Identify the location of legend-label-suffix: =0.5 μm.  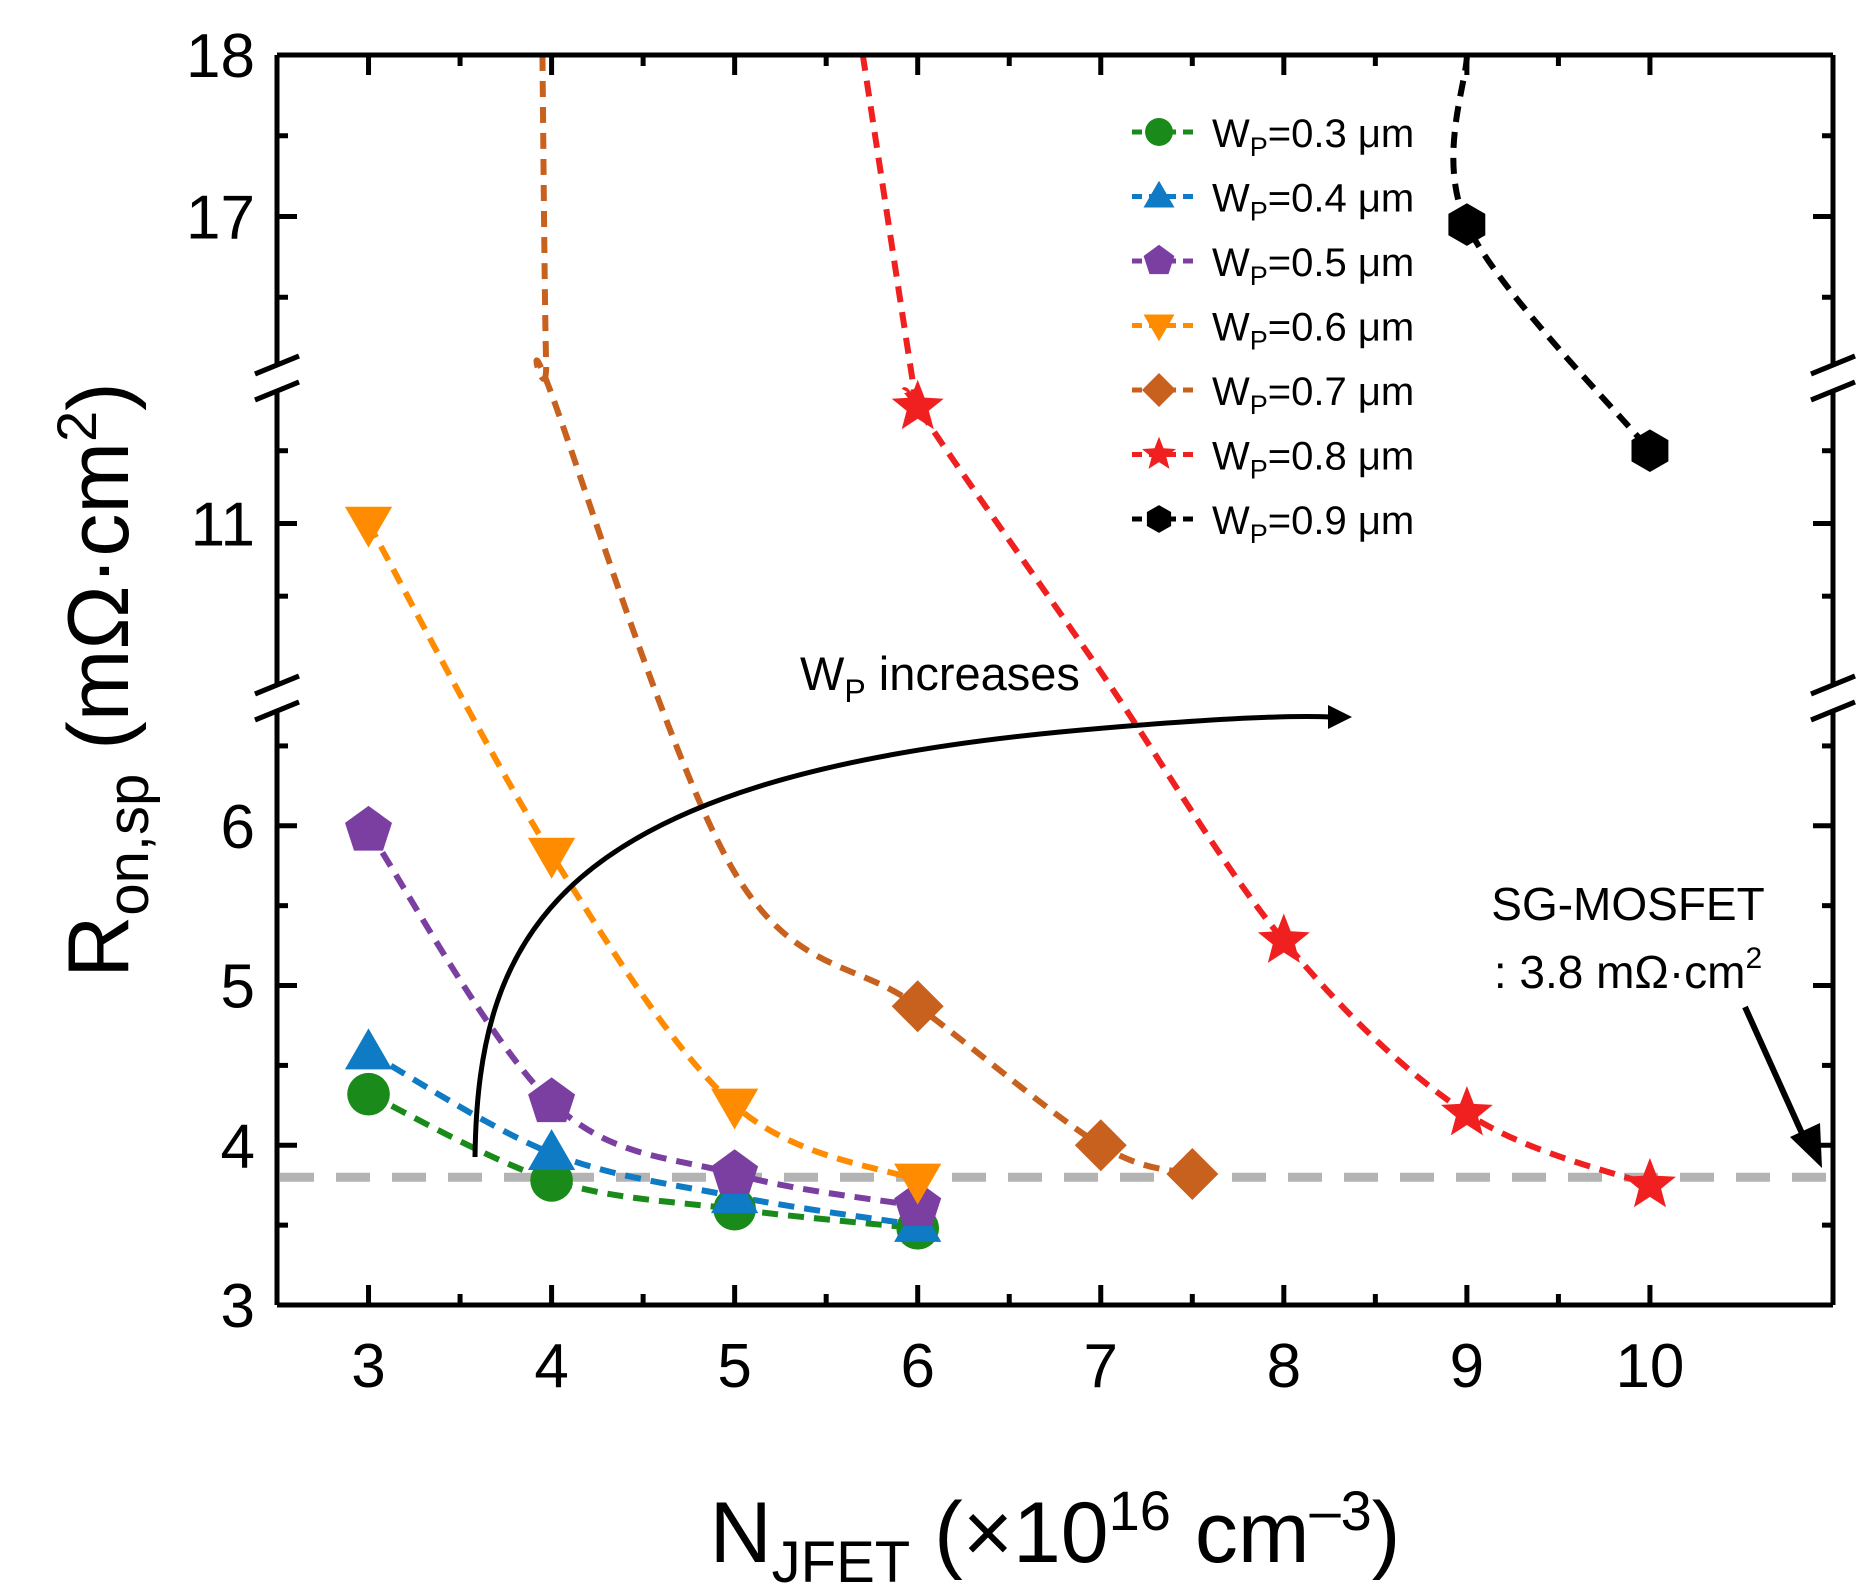
(1341, 263).